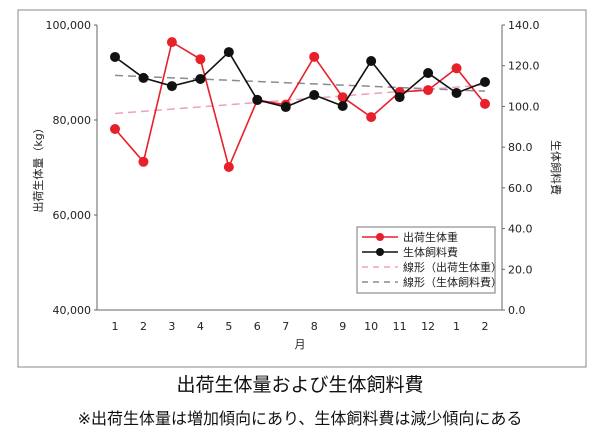  I want to click on x-tick-label: 3, so click(171, 326).